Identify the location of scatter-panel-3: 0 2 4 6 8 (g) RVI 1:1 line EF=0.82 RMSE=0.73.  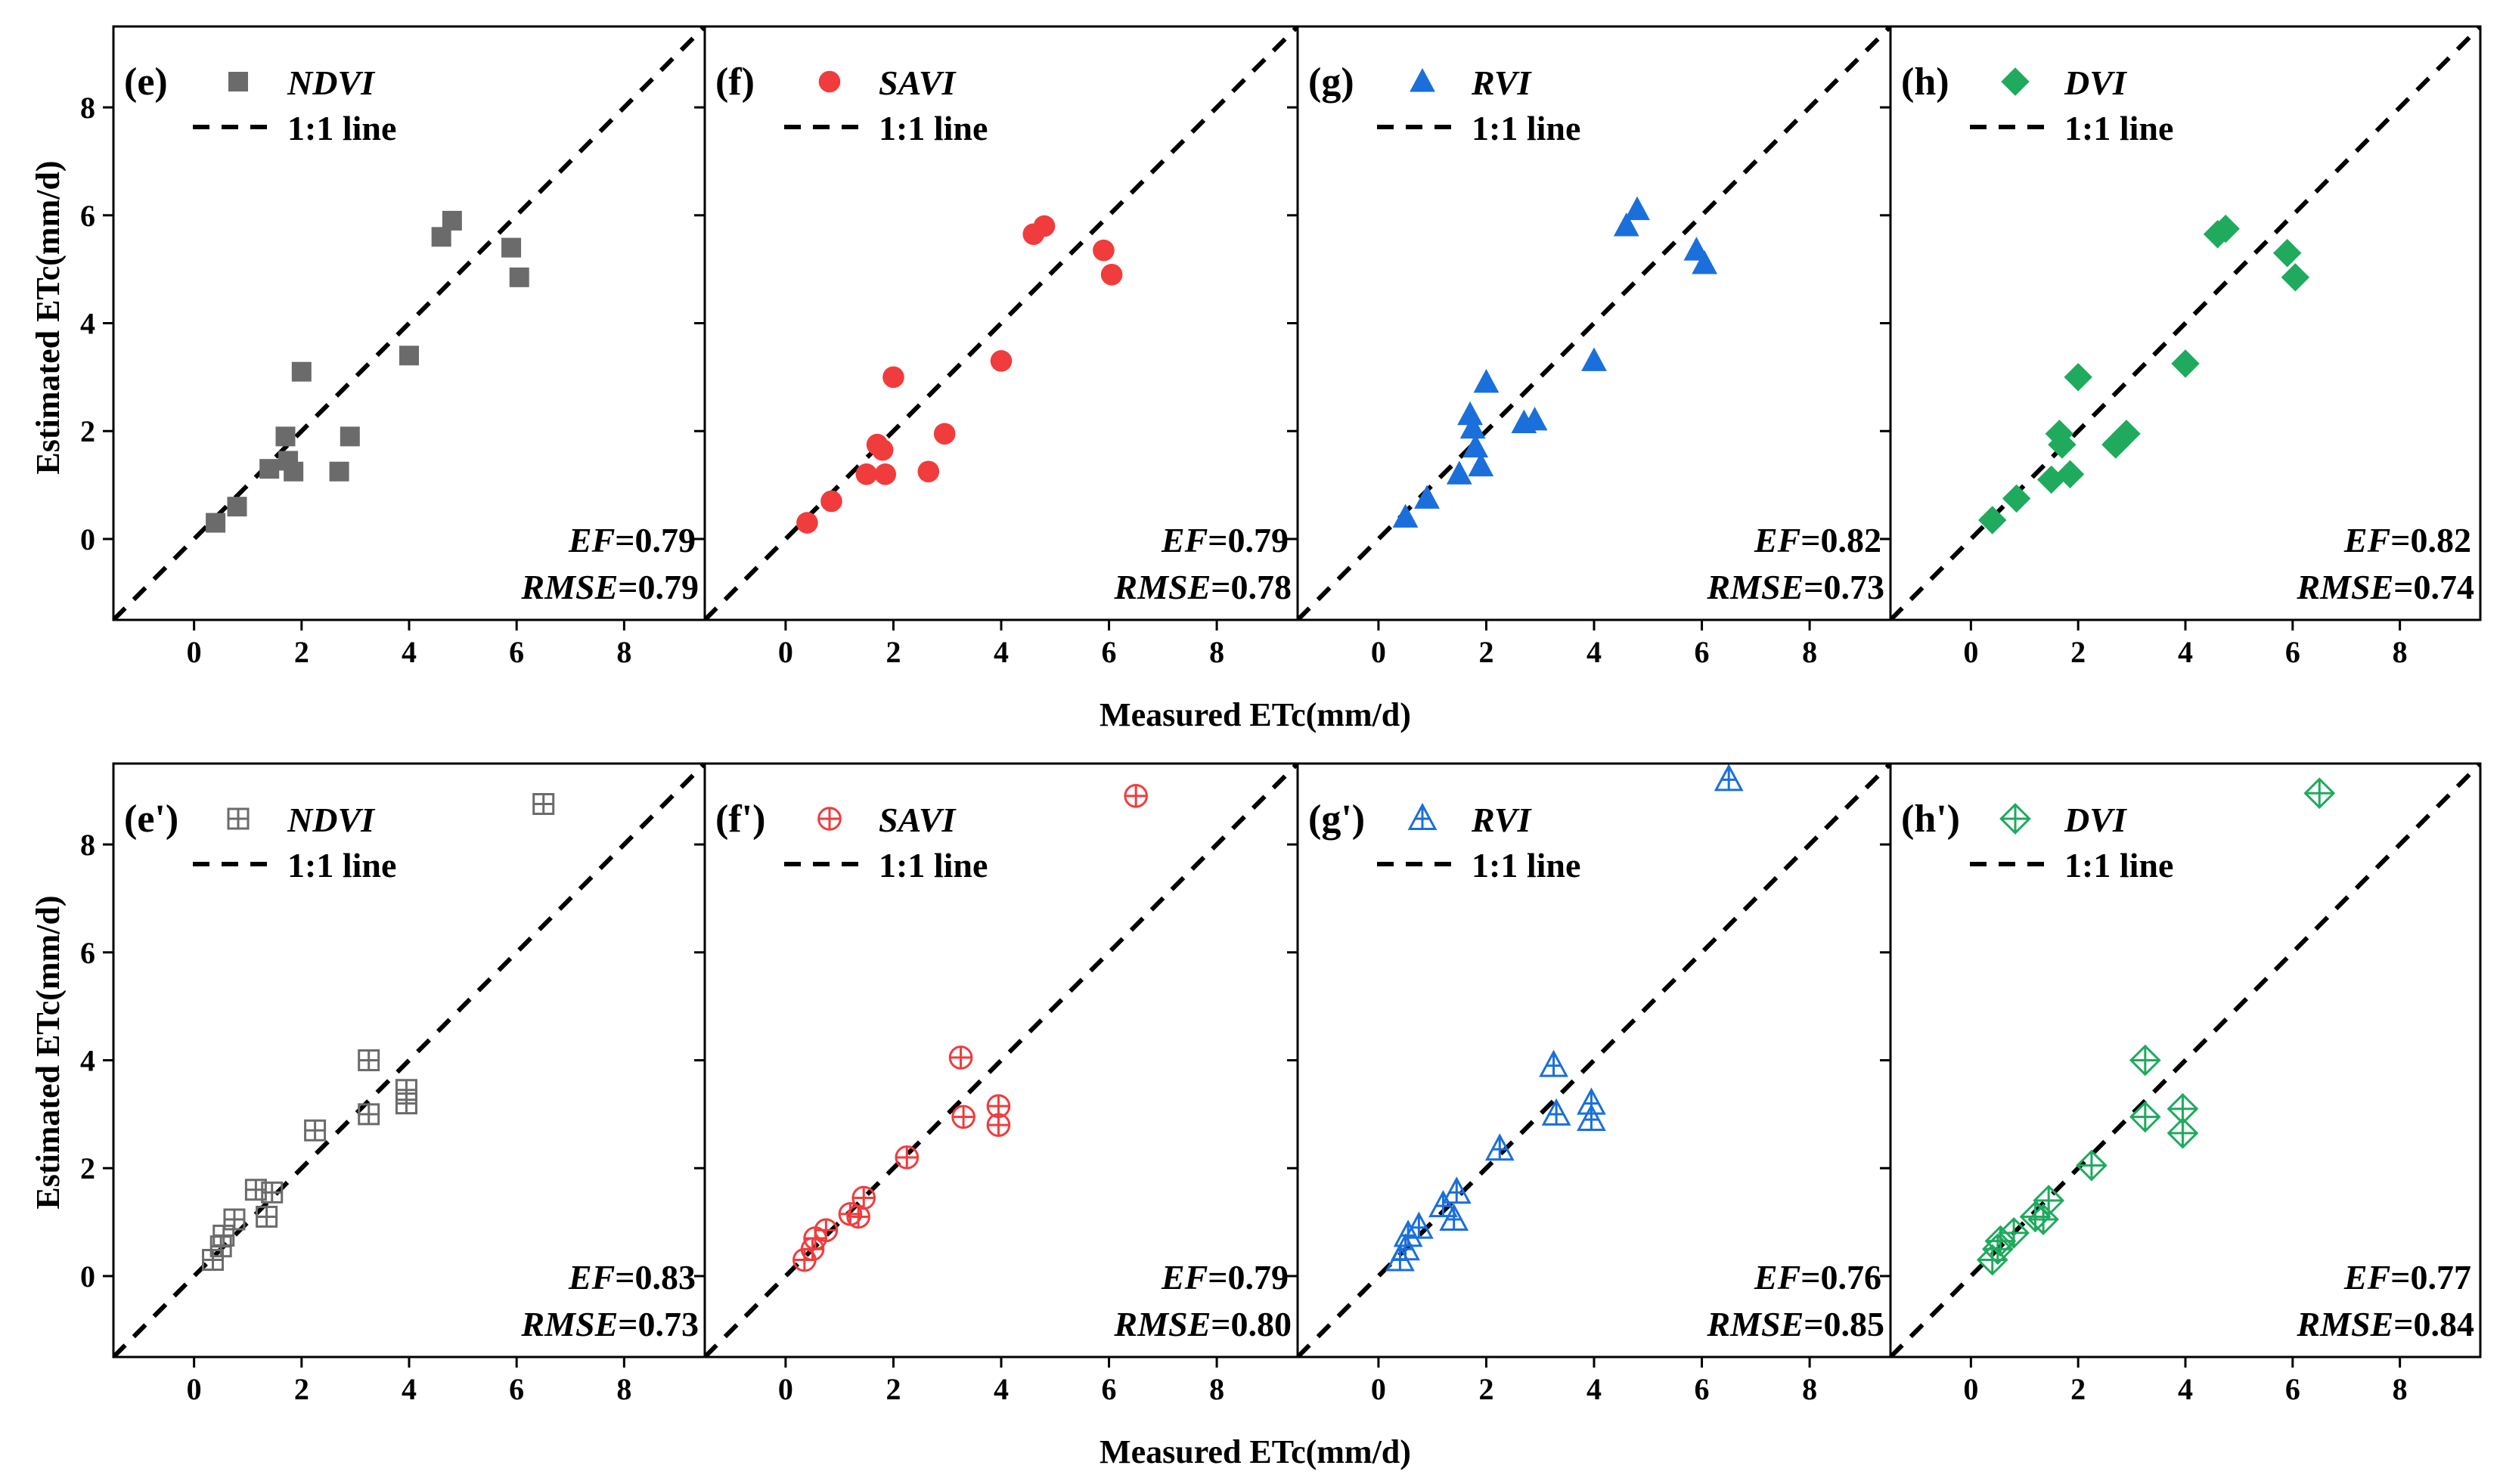
(1589, 347).